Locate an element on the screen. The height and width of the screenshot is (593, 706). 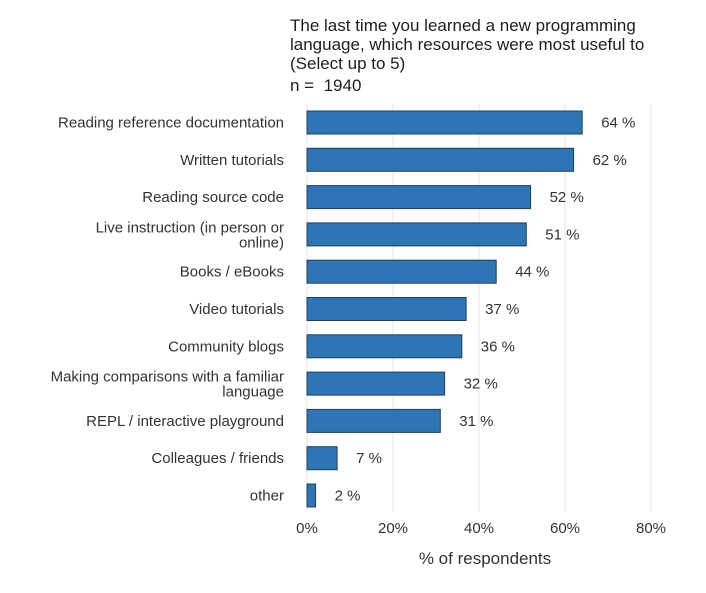
category-label: Written tutorials is located at coordinates (232, 160).